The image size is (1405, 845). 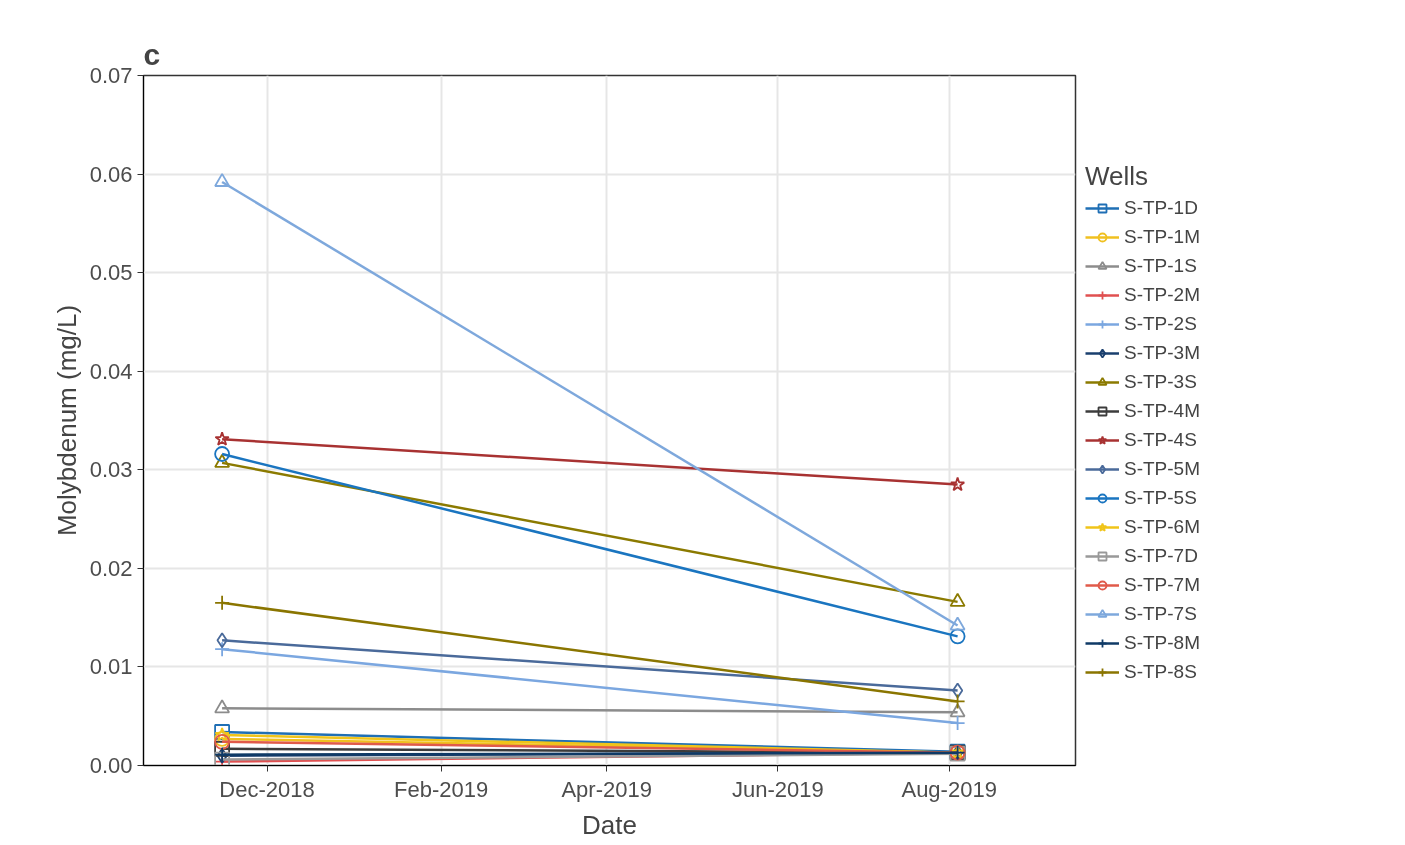 What do you see at coordinates (1162, 352) in the screenshot?
I see `legend-label: S-TP-3M` at bounding box center [1162, 352].